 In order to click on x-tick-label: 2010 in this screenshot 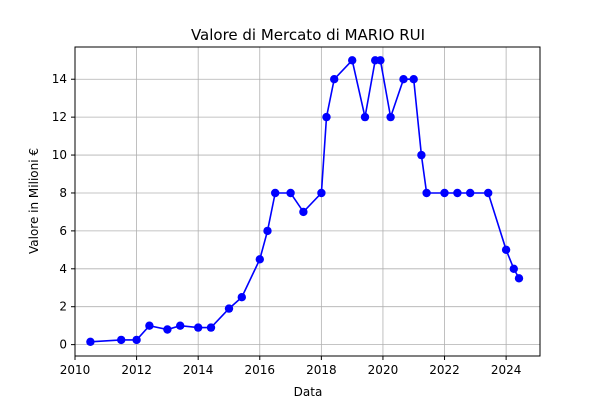, I will do `click(75, 370)`.